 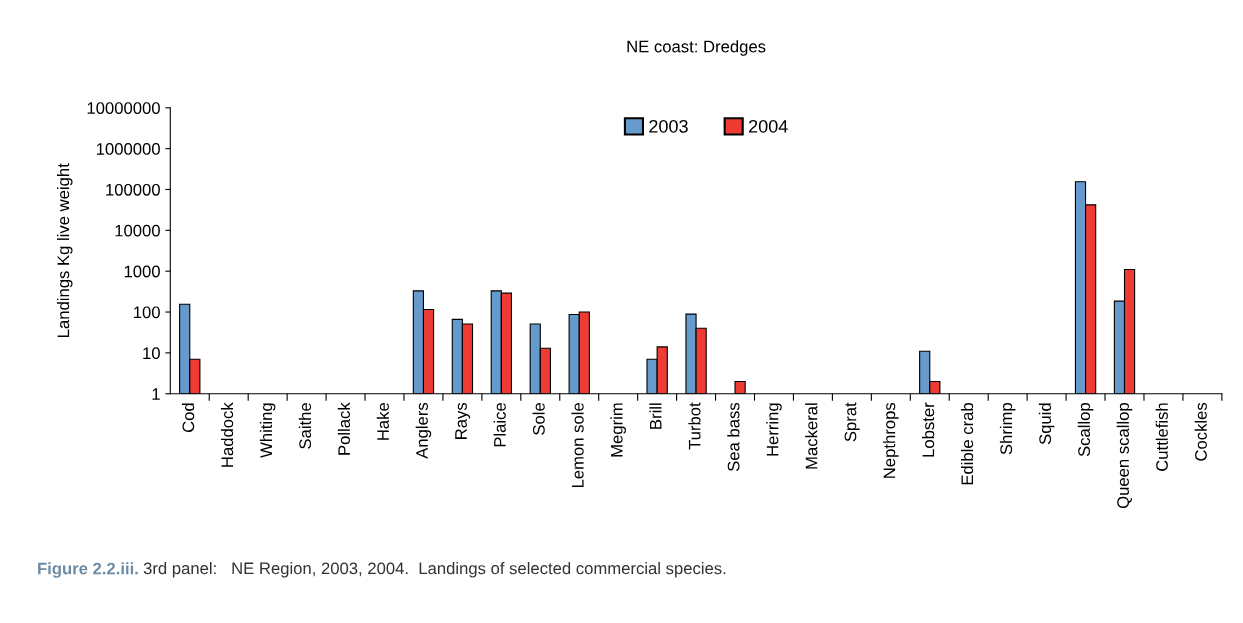 What do you see at coordinates (137, 230) in the screenshot?
I see `y-tick-label: 10000` at bounding box center [137, 230].